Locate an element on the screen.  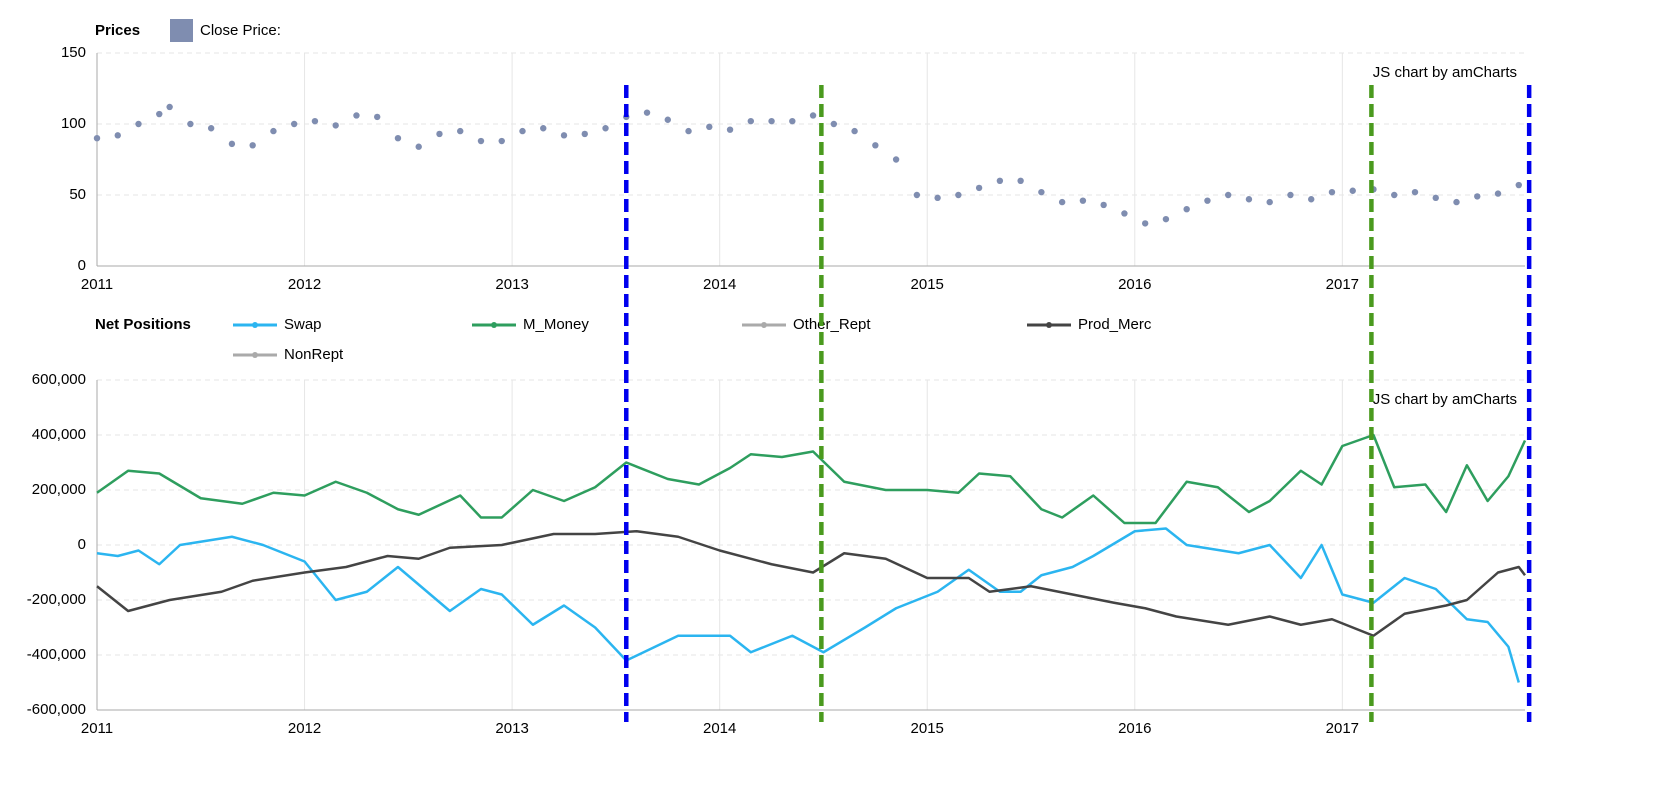
y-tick-label: 200,000 is located at coordinates (59, 489).